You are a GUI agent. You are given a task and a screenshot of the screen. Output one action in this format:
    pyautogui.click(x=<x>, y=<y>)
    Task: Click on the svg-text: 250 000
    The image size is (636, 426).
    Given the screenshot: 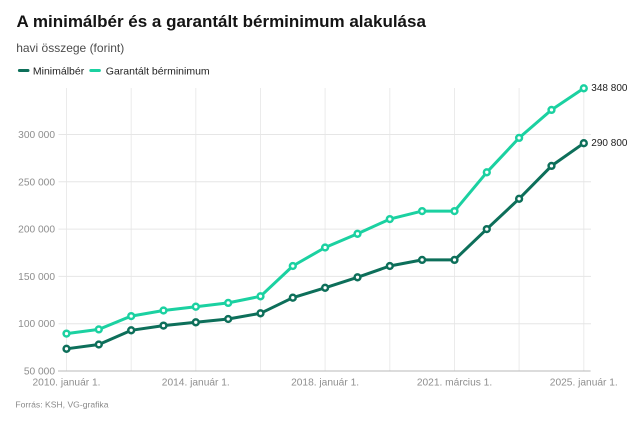 What is the action you would take?
    pyautogui.click(x=36, y=182)
    